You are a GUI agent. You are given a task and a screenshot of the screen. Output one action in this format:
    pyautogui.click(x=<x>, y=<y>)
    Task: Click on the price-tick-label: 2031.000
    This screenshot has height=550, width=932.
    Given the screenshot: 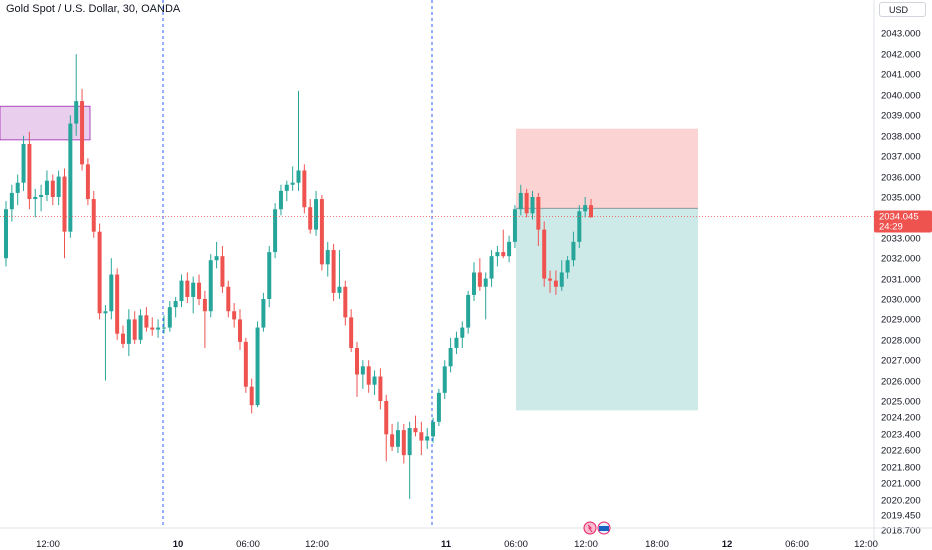 What is the action you would take?
    pyautogui.click(x=901, y=280)
    